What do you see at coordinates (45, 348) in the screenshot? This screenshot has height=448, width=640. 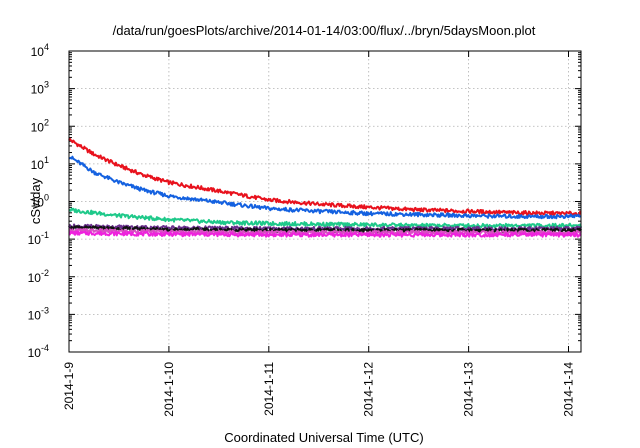 I see `y-tick-label-exponent: -4` at bounding box center [45, 348].